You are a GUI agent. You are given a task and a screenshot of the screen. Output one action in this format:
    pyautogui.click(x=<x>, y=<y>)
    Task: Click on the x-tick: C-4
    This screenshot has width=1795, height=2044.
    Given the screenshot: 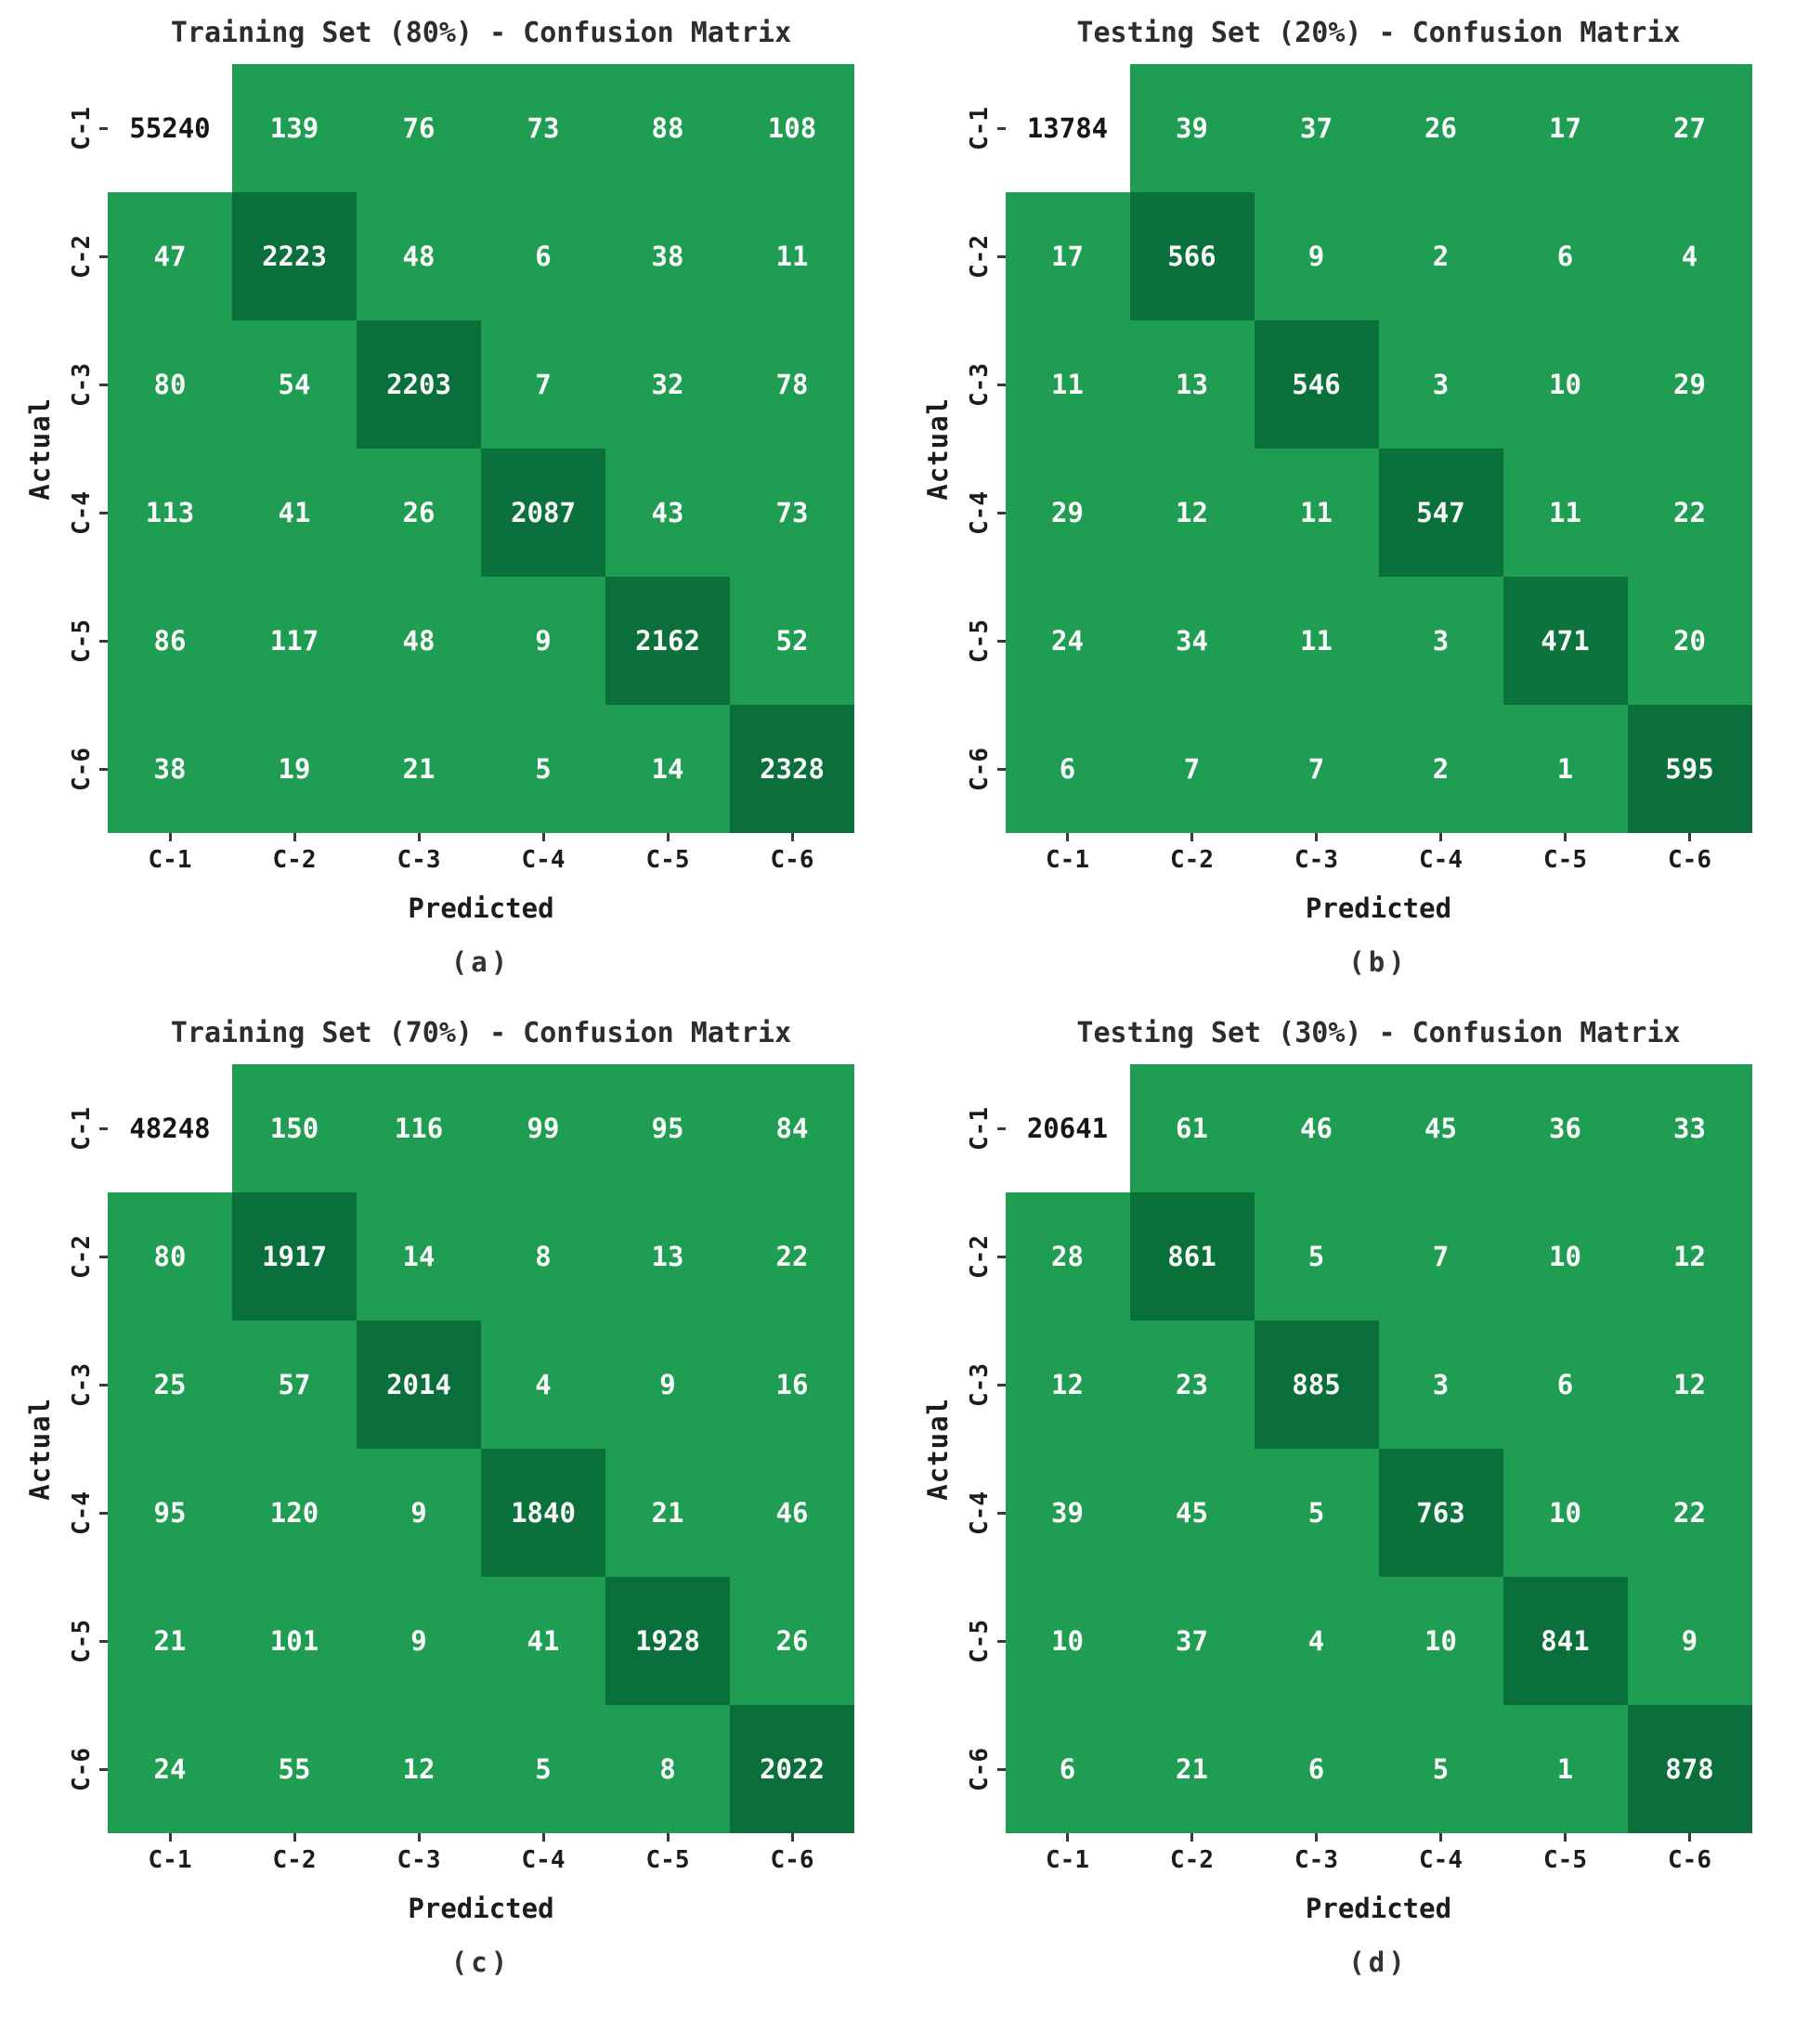 What is the action you would take?
    pyautogui.click(x=543, y=854)
    